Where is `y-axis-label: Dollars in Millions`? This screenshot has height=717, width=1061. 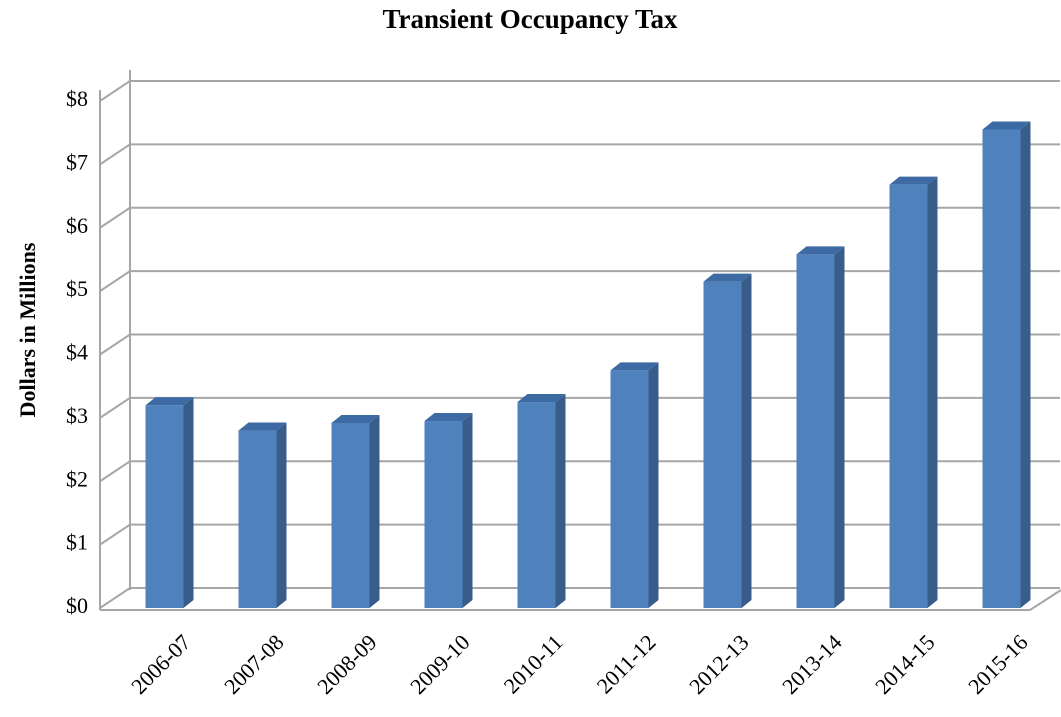
y-axis-label: Dollars in Millions is located at coordinates (27, 329).